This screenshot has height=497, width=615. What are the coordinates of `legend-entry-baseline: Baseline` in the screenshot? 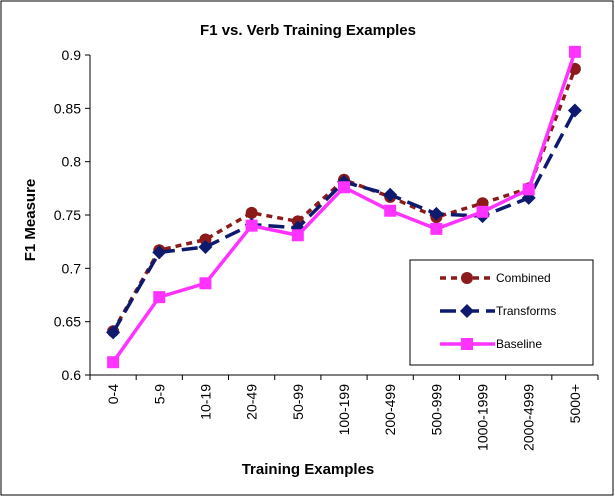 It's located at (491, 344).